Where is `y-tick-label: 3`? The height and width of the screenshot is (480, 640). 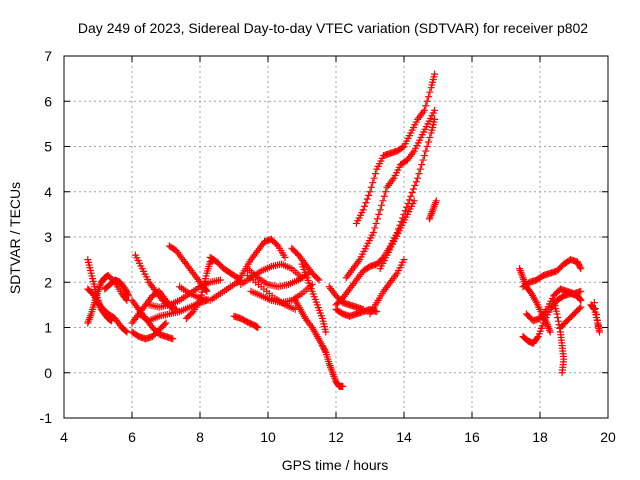 y-tick-label: 3 is located at coordinates (48, 237).